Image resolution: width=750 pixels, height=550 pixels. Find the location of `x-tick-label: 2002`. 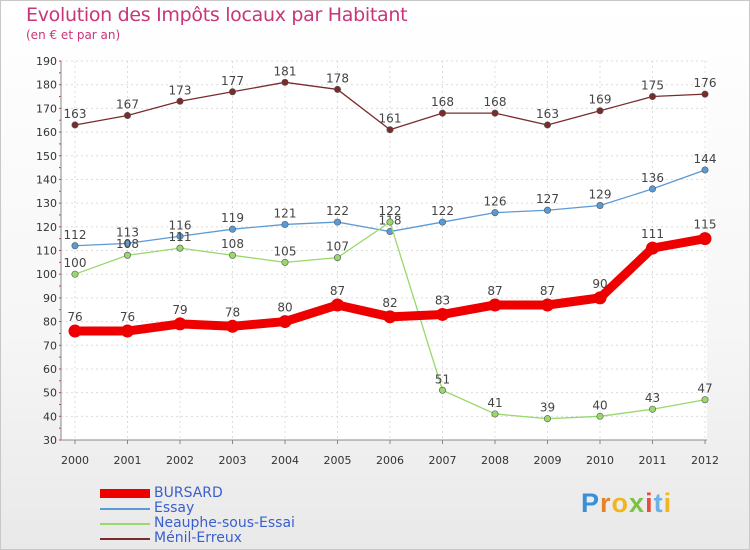

x-tick-label: 2002 is located at coordinates (180, 460).